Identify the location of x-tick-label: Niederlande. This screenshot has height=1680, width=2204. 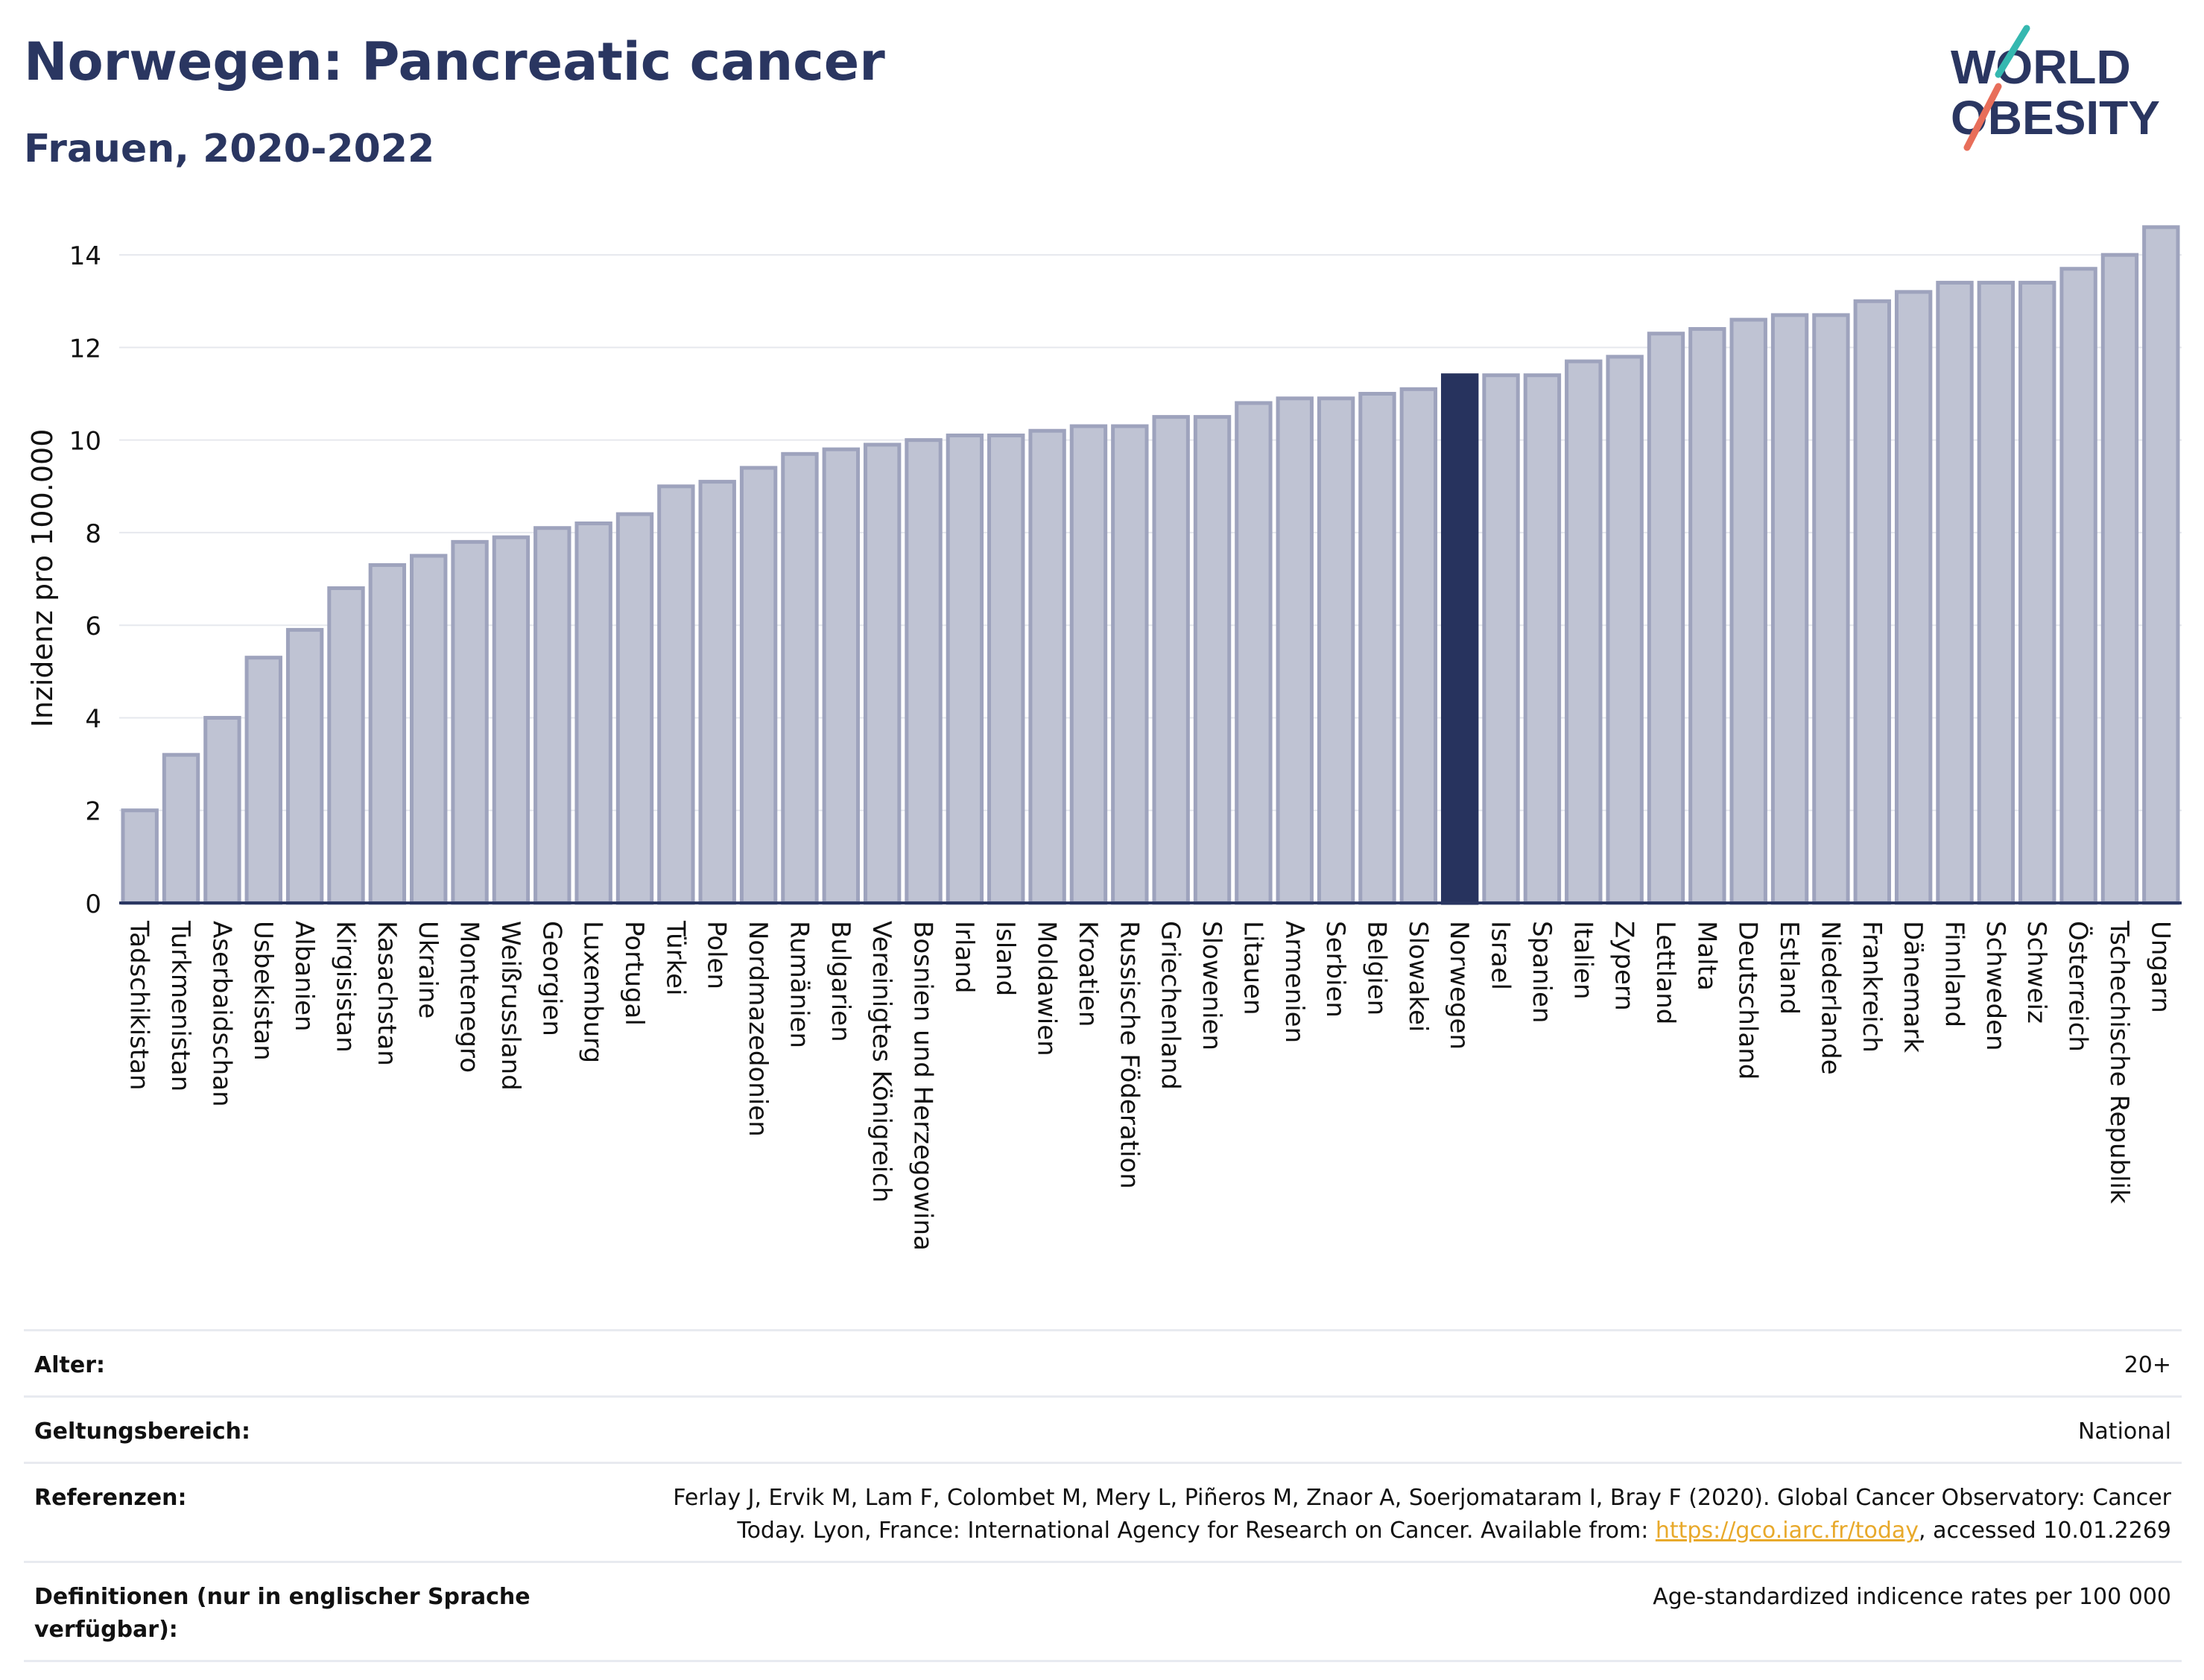
(1830, 998).